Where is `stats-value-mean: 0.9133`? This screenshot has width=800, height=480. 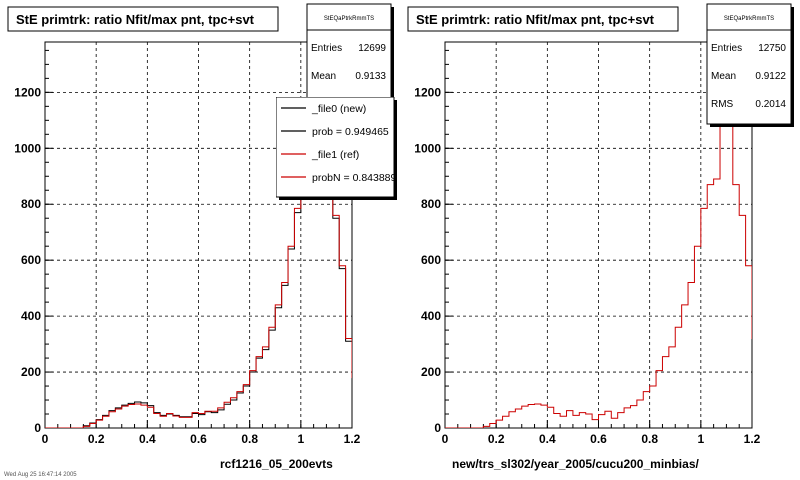 stats-value-mean: 0.9133 is located at coordinates (370, 76).